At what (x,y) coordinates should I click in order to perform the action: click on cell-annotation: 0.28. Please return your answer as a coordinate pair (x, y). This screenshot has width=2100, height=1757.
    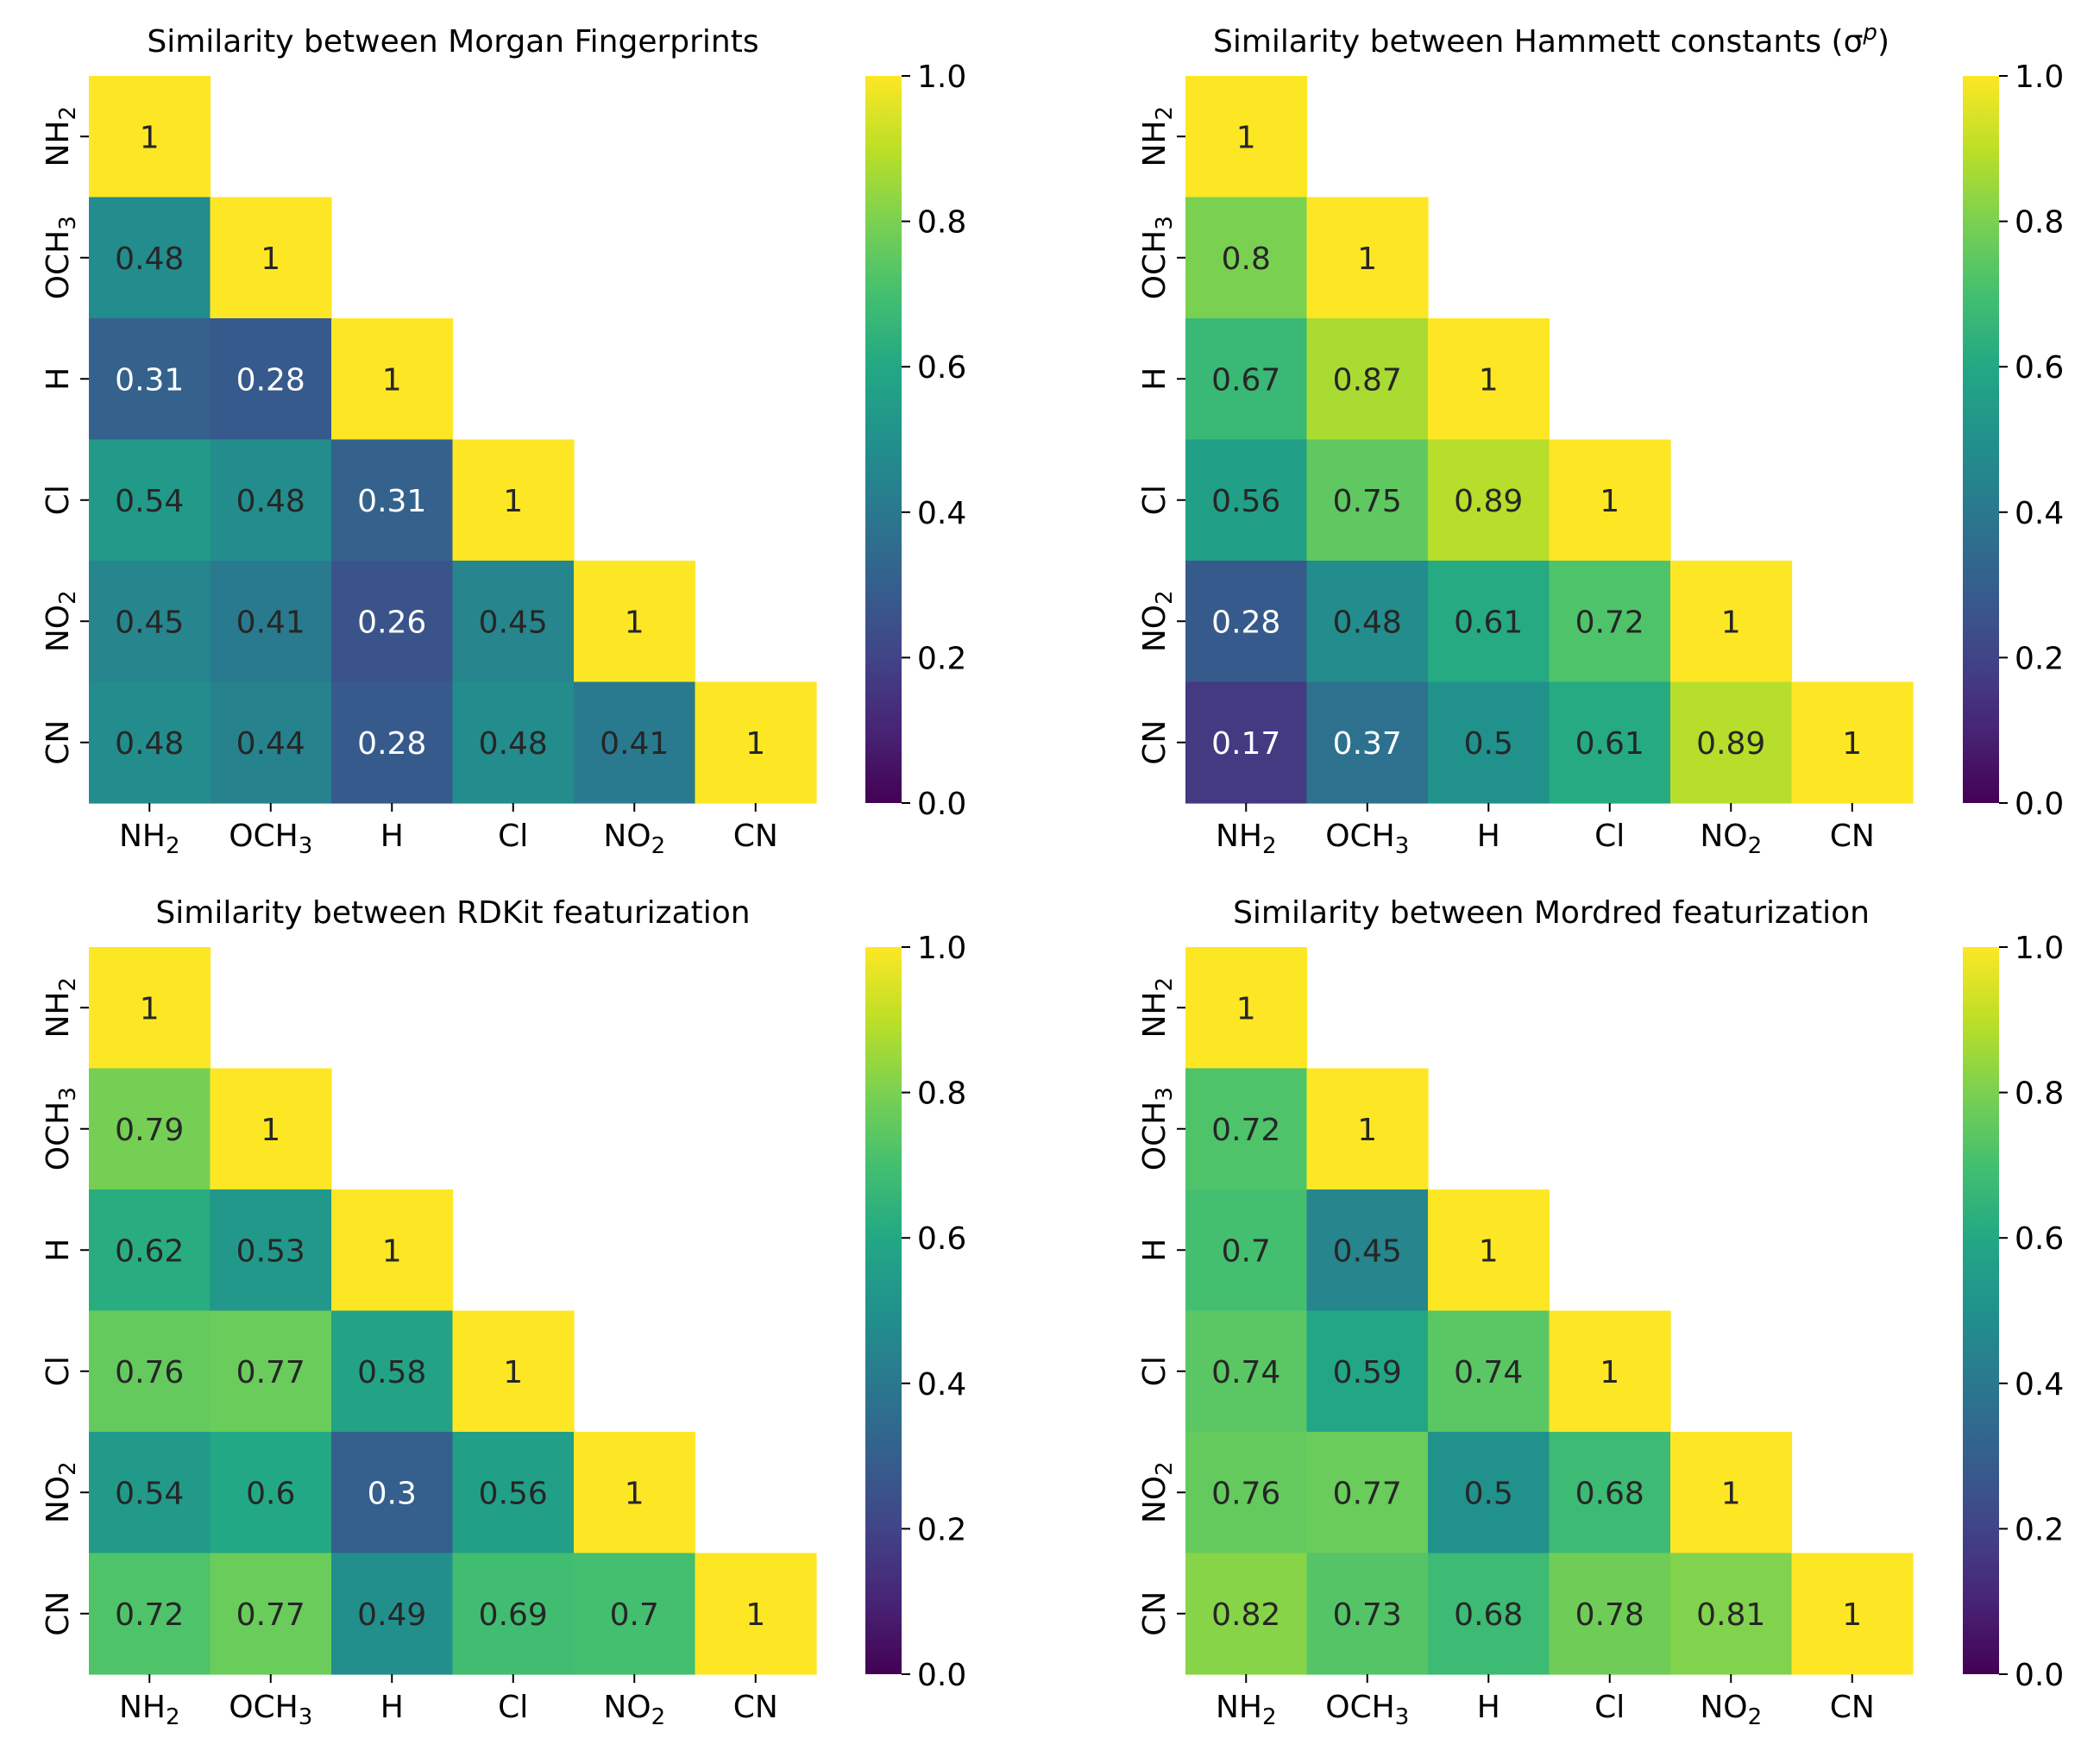
    Looking at the image, I should click on (391, 744).